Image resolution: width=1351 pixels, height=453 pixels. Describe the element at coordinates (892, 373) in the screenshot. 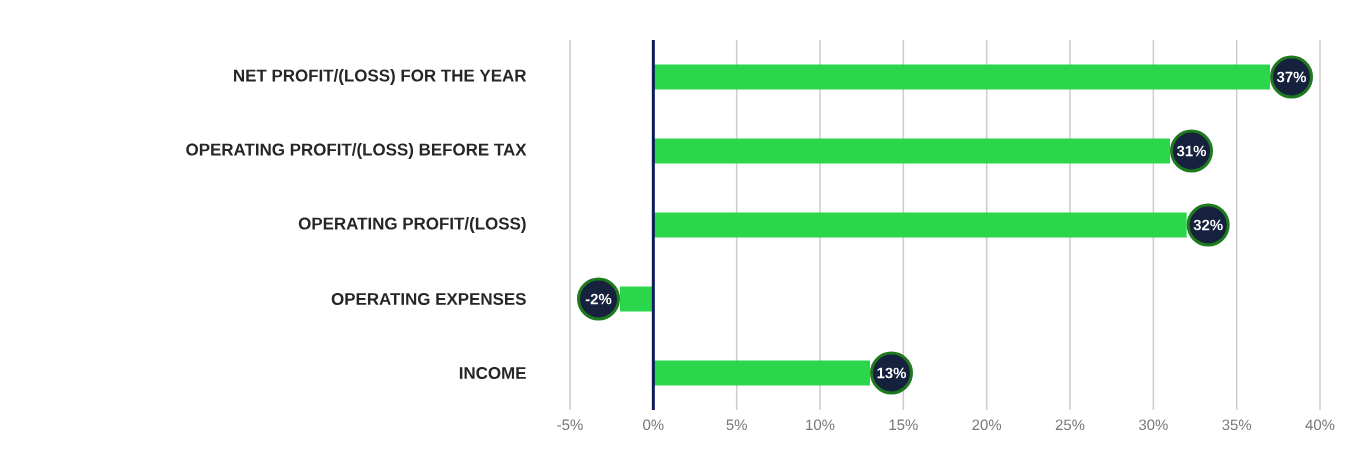

I see `data-label: 13%` at that location.